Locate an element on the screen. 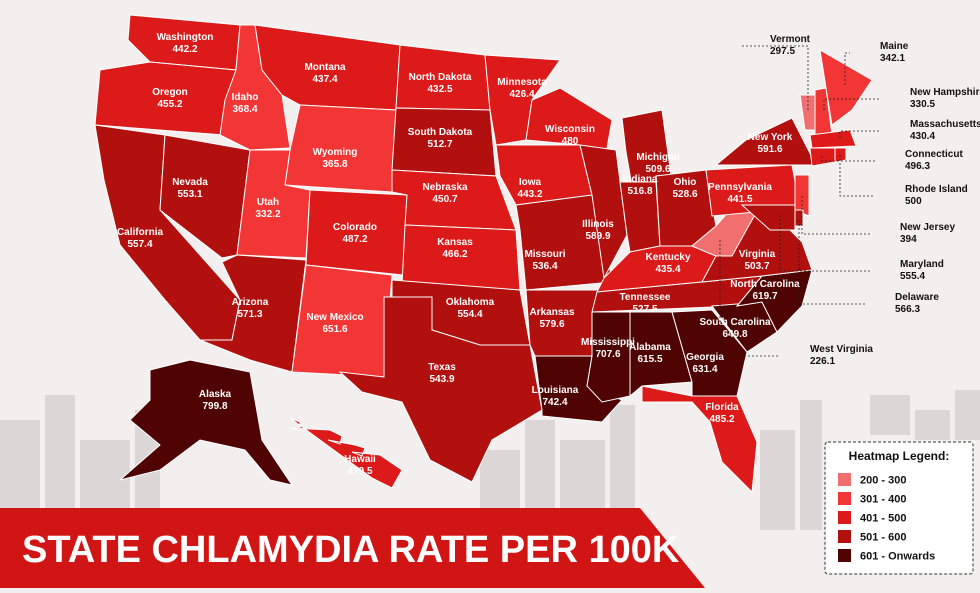 The image size is (980, 593). legend-box is located at coordinates (899, 508).